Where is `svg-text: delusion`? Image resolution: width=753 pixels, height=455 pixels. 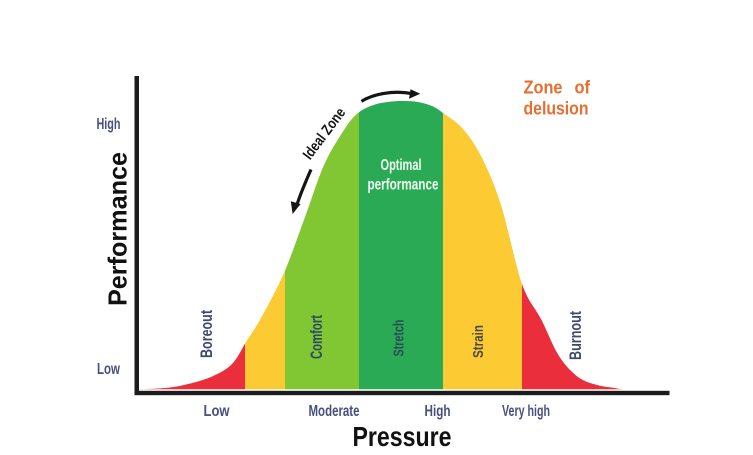 svg-text: delusion is located at coordinates (556, 109).